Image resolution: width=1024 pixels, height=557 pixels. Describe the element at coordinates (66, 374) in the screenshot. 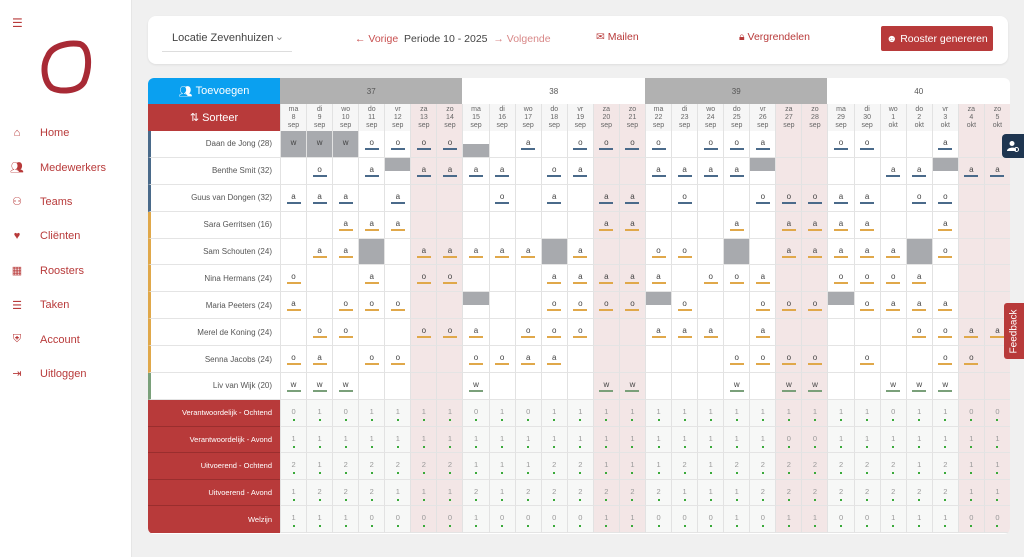

I see `sidebar-item-uitloggen: ⇥ Uitloggen` at that location.